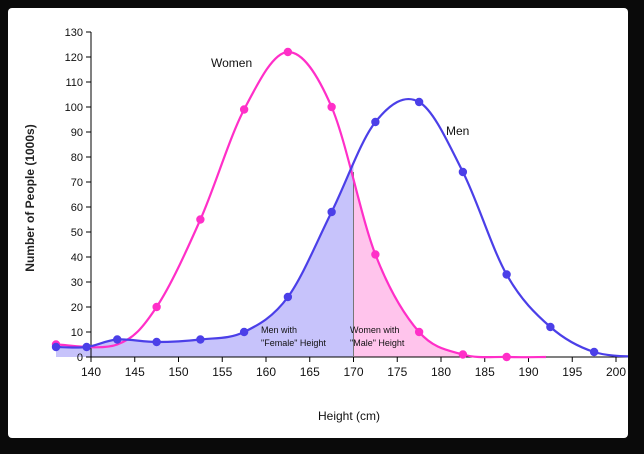 The width and height of the screenshot is (644, 454). Describe the element at coordinates (78, 195) in the screenshot. I see `y-axis-ticks: 0 10 20 30 40 50 60 70 80 90 100 110 120 130` at that location.